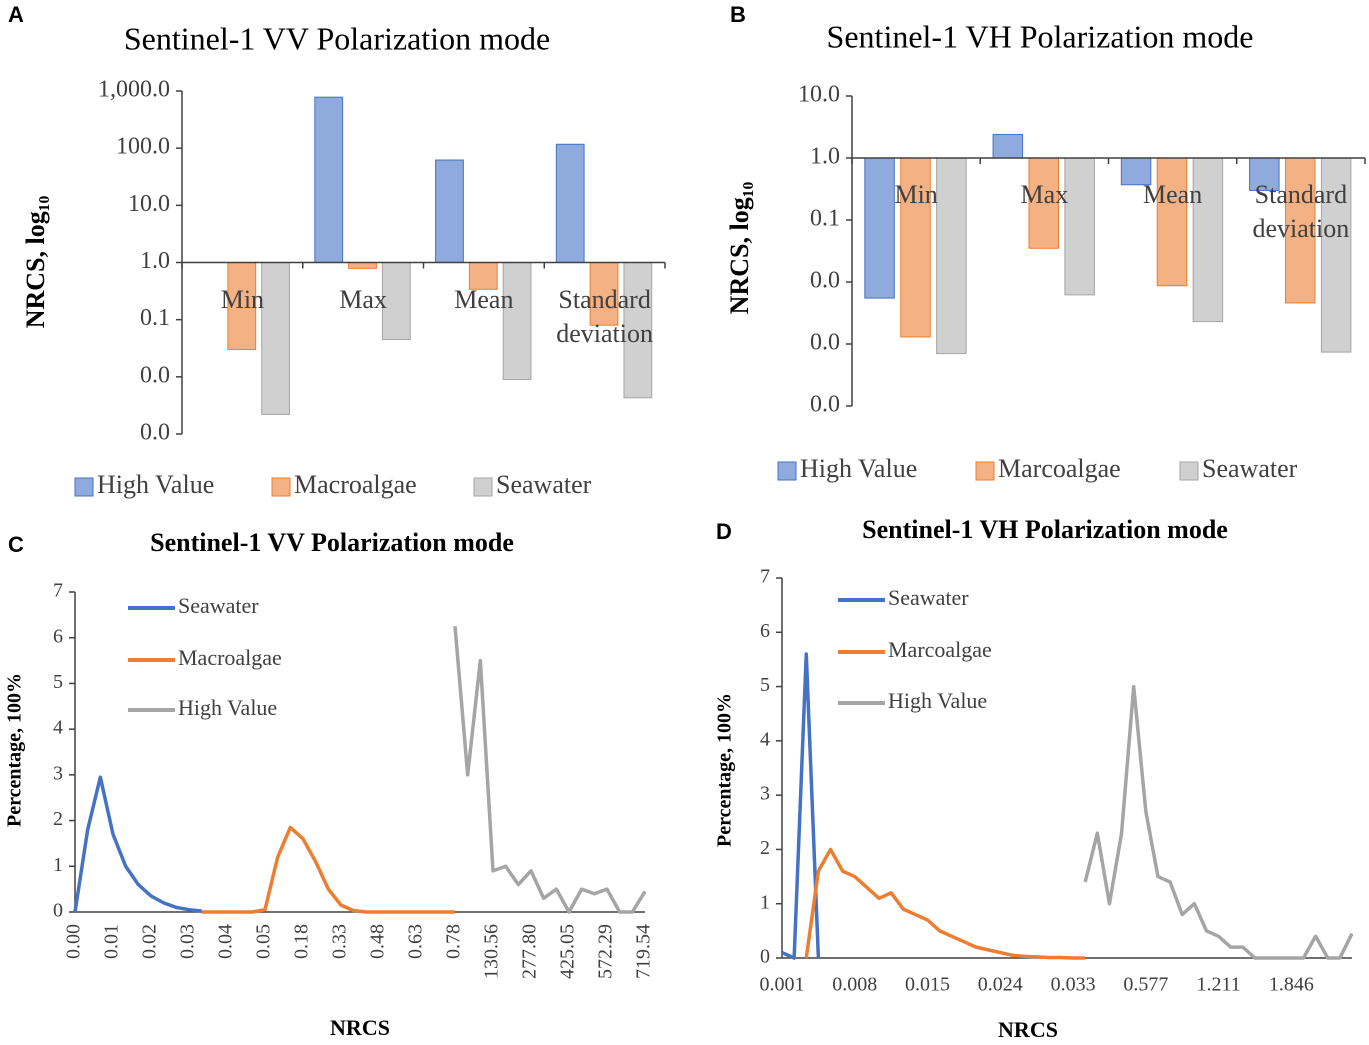 Image resolution: width=1369 pixels, height=1045 pixels. Describe the element at coordinates (1073, 985) in the screenshot. I see `x-tick-label: 0.033` at that location.